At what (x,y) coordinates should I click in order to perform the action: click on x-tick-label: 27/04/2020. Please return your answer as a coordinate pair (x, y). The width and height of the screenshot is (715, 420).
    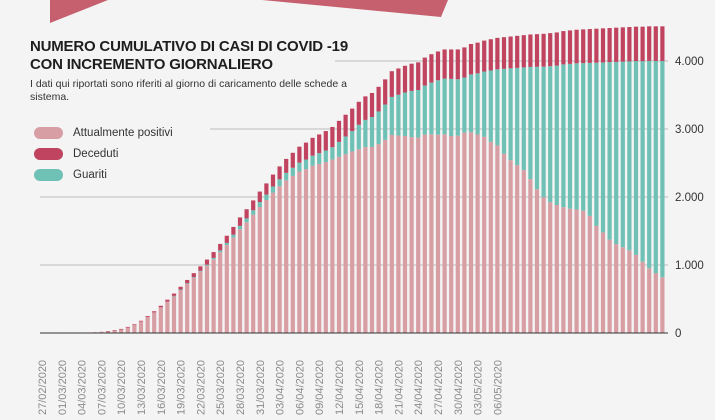
    Looking at the image, I should click on (439, 387).